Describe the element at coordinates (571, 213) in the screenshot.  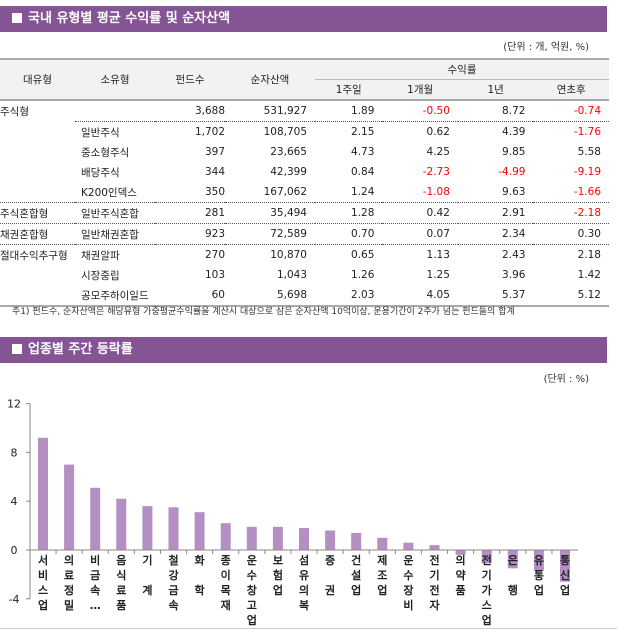
I see `cell-ytd: -2.18` at that location.